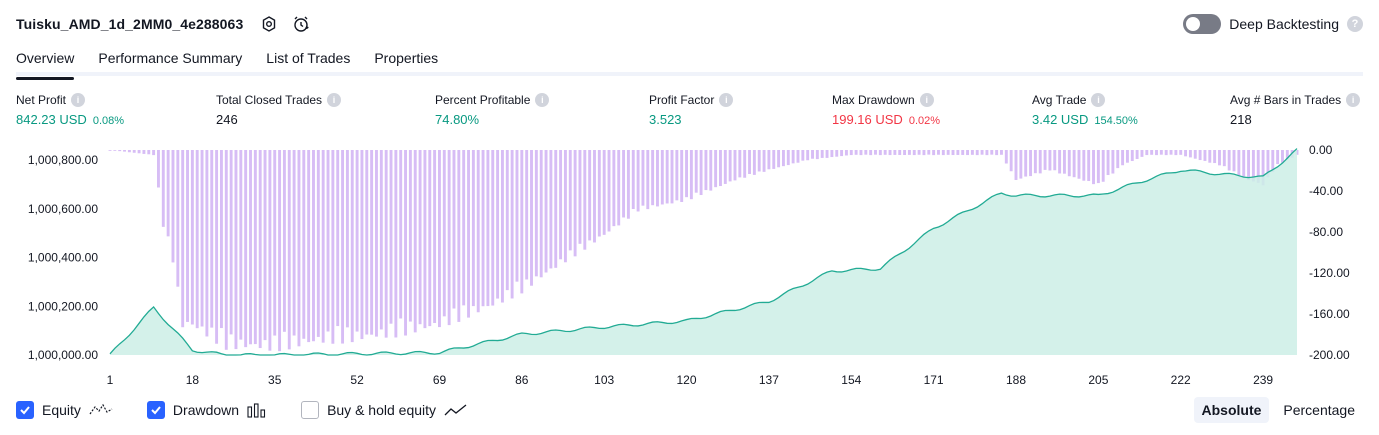  Describe the element at coordinates (1355, 24) in the screenshot. I see `help-icon: ?` at that location.